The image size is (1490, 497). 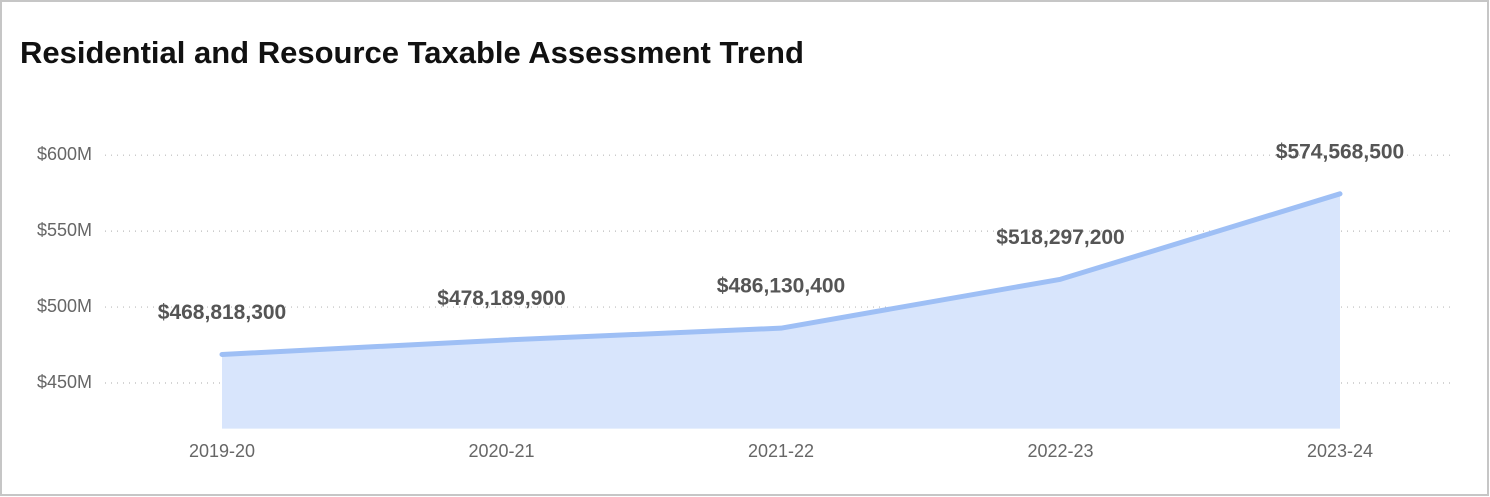 What do you see at coordinates (781, 451) in the screenshot?
I see `x-tick-label: 2021-22` at bounding box center [781, 451].